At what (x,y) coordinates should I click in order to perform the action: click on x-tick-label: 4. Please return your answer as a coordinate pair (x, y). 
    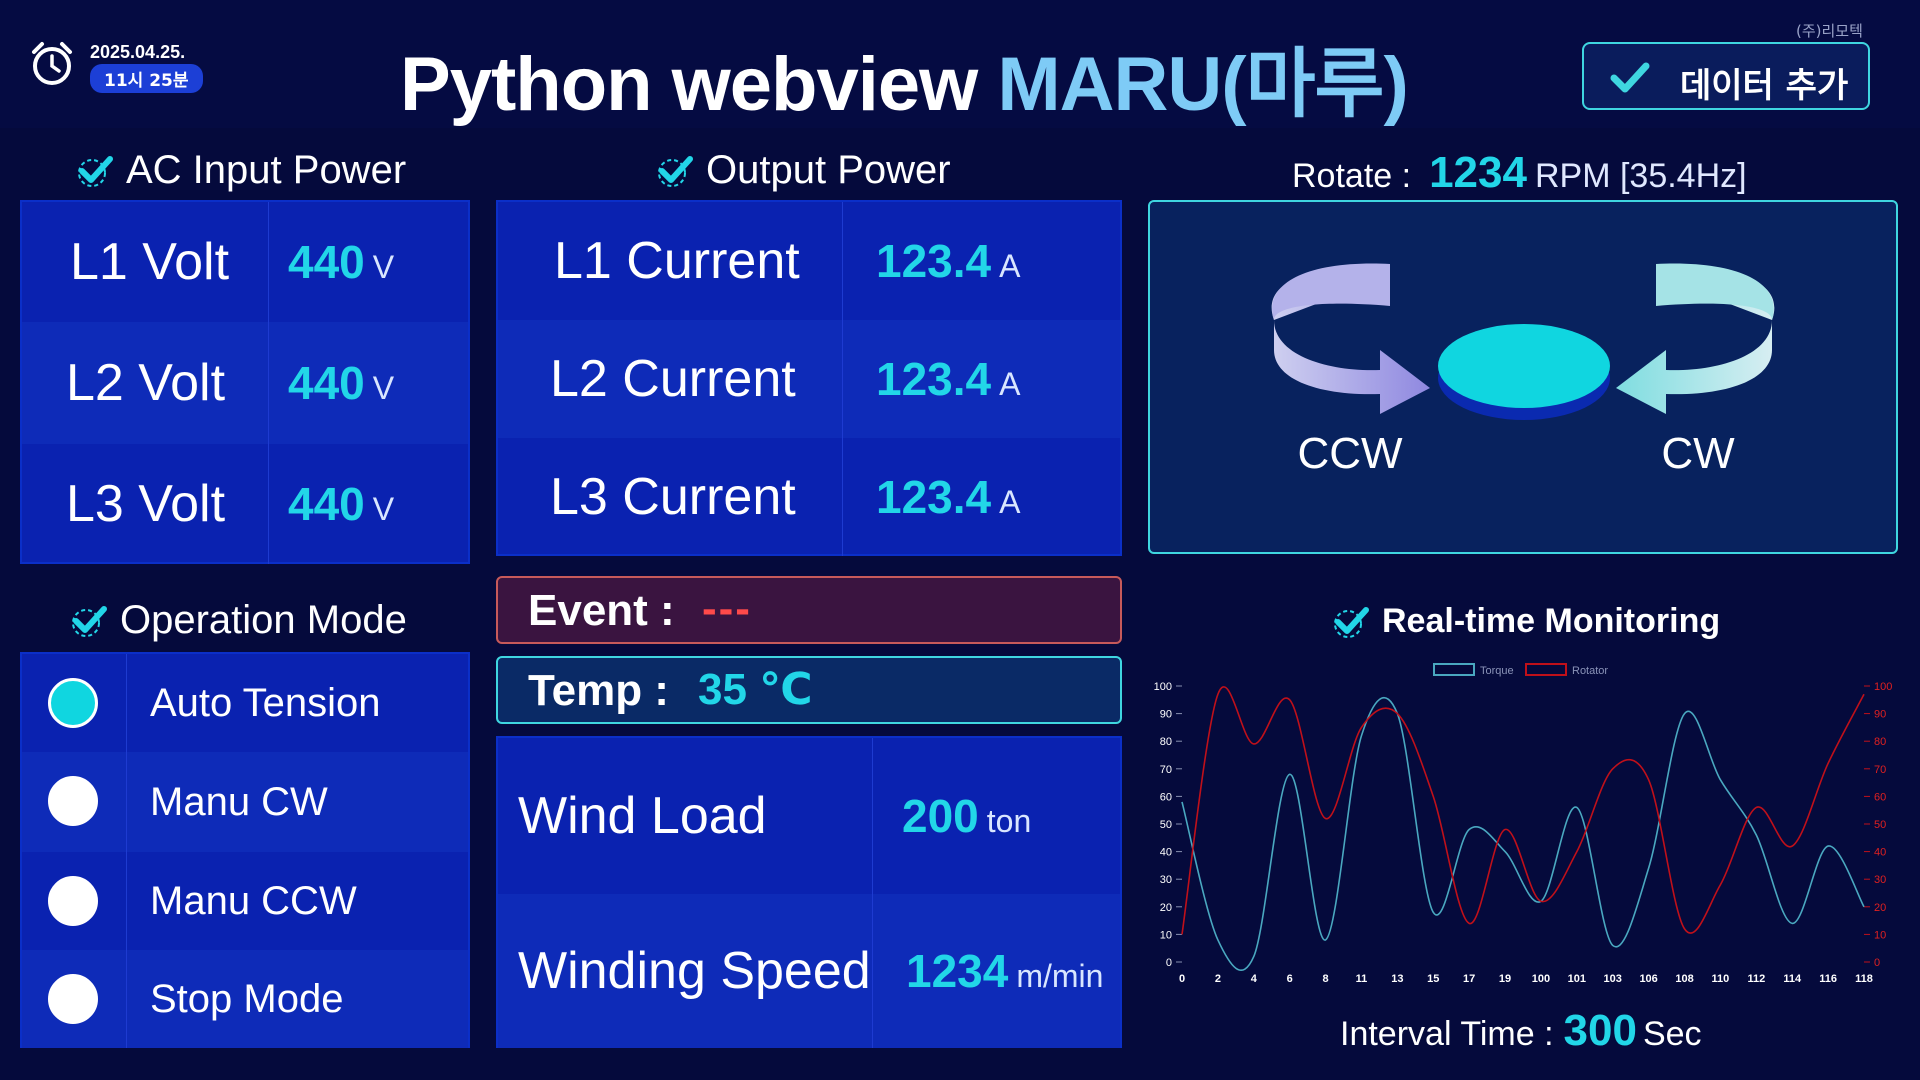
    Looking at the image, I should click on (1254, 979).